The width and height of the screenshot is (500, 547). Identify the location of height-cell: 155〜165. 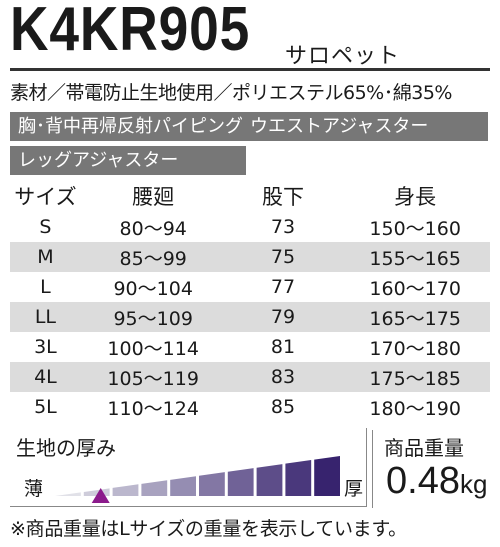
(415, 257).